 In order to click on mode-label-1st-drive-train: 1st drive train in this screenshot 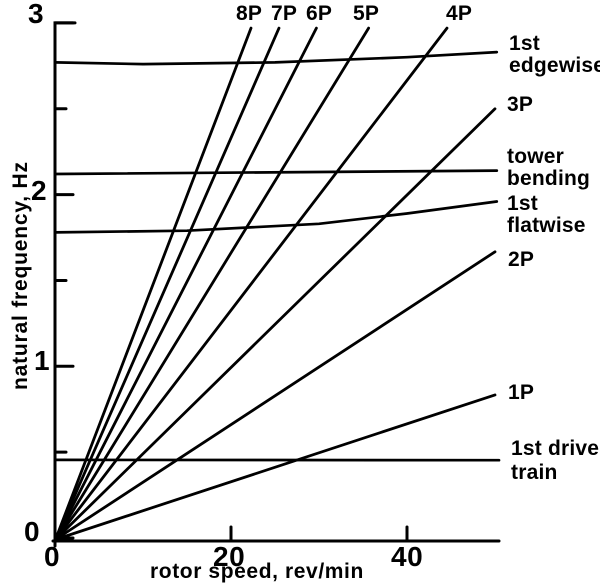, I will do `click(555, 460)`.